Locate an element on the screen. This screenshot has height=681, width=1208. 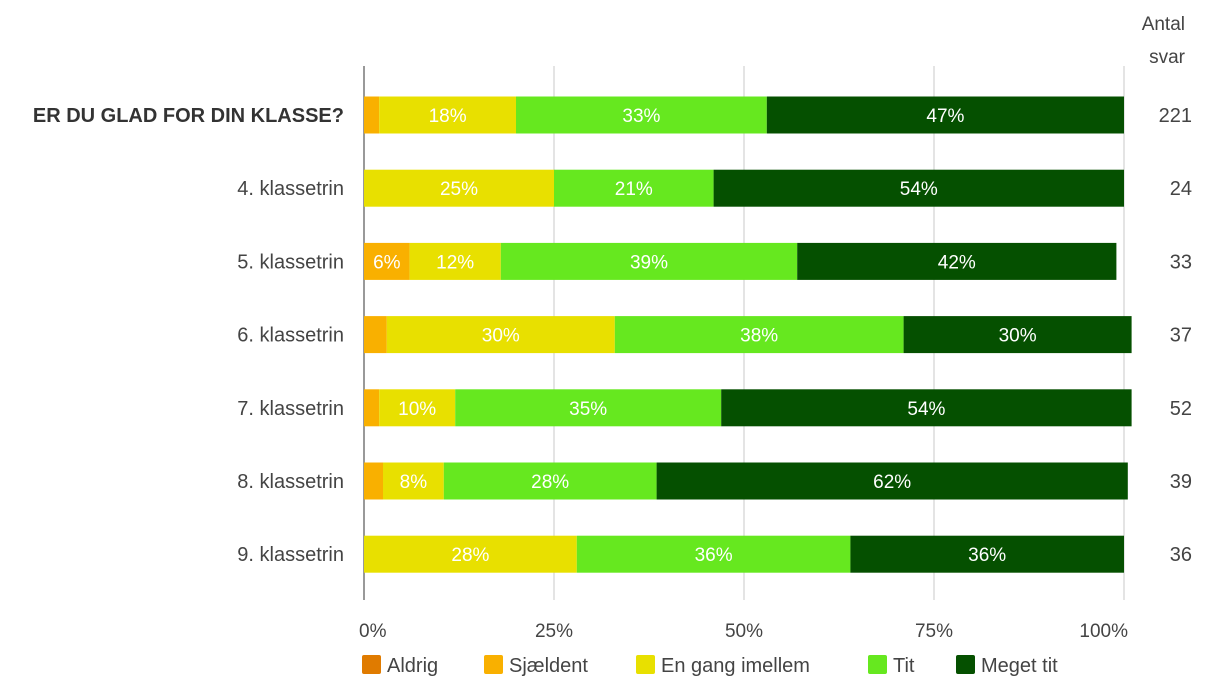
data-label: 42% is located at coordinates (957, 262).